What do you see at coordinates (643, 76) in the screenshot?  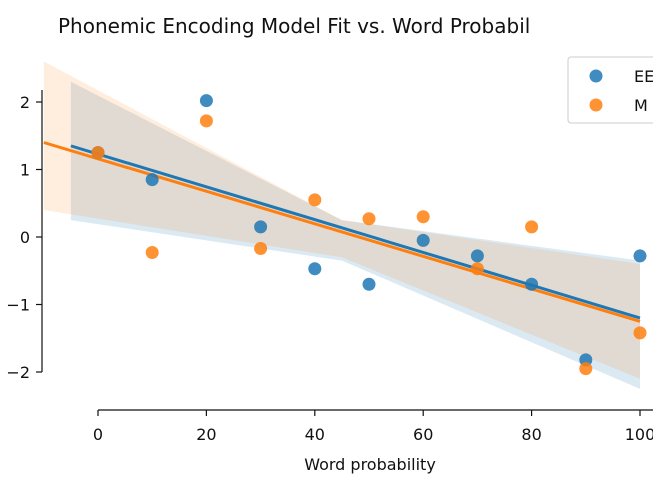 I see `legend-label-ee: EE` at bounding box center [643, 76].